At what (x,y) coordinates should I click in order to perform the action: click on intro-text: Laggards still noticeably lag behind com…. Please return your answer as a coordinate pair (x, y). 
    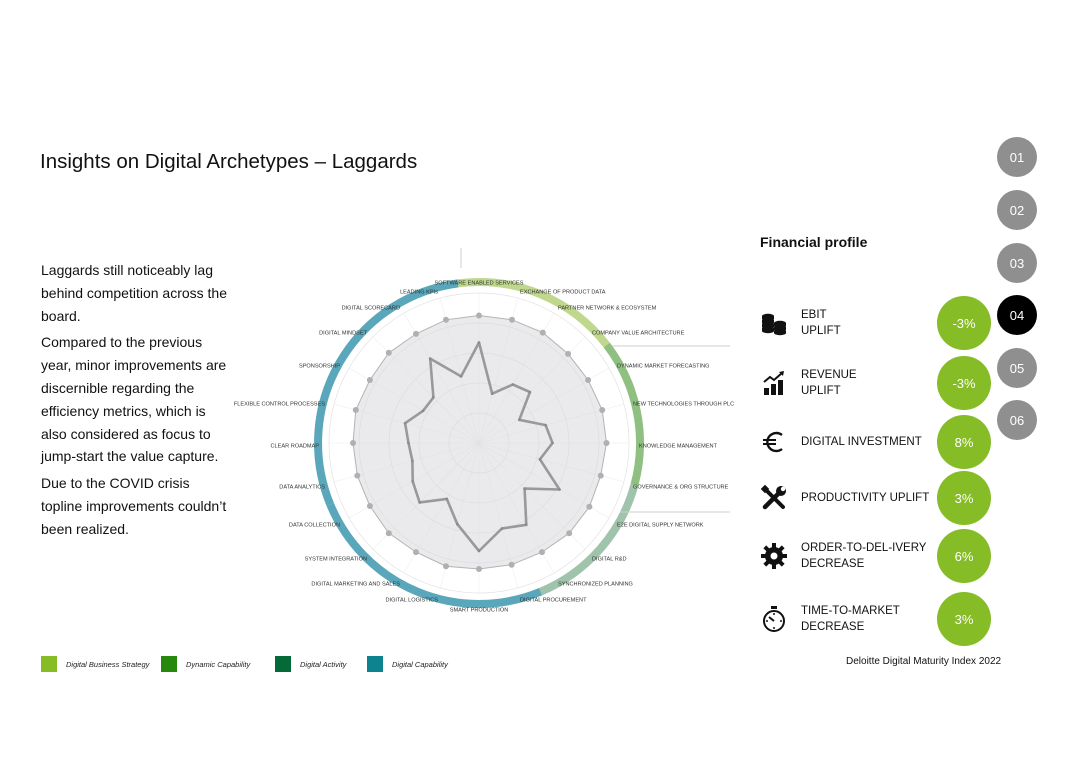
    Looking at the image, I should click on (136, 402).